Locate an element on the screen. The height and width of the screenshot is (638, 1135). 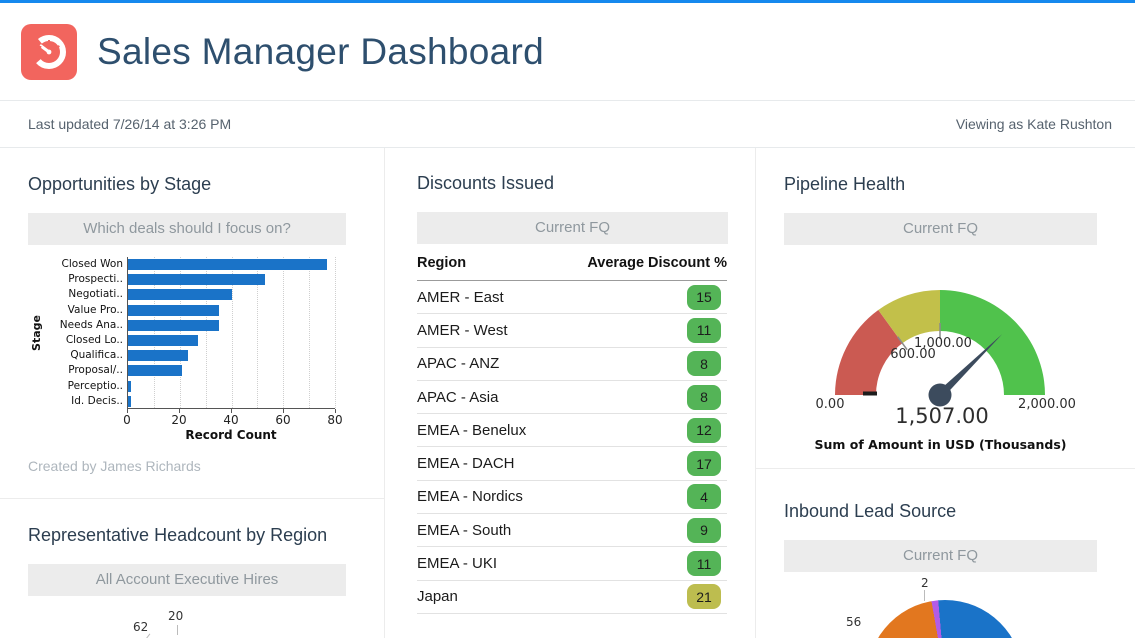
gauge-svg: 0.00 600.001,000.00 2,000.00 1,507.00 is located at coordinates (946, 359).